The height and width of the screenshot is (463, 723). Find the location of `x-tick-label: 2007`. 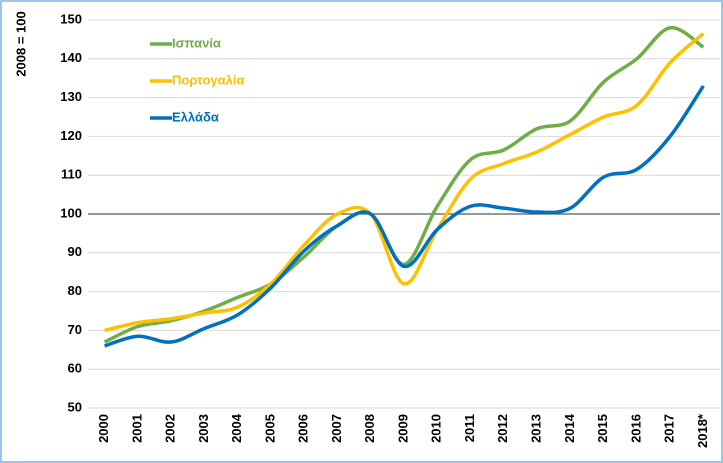

x-tick-label: 2007 is located at coordinates (336, 428).